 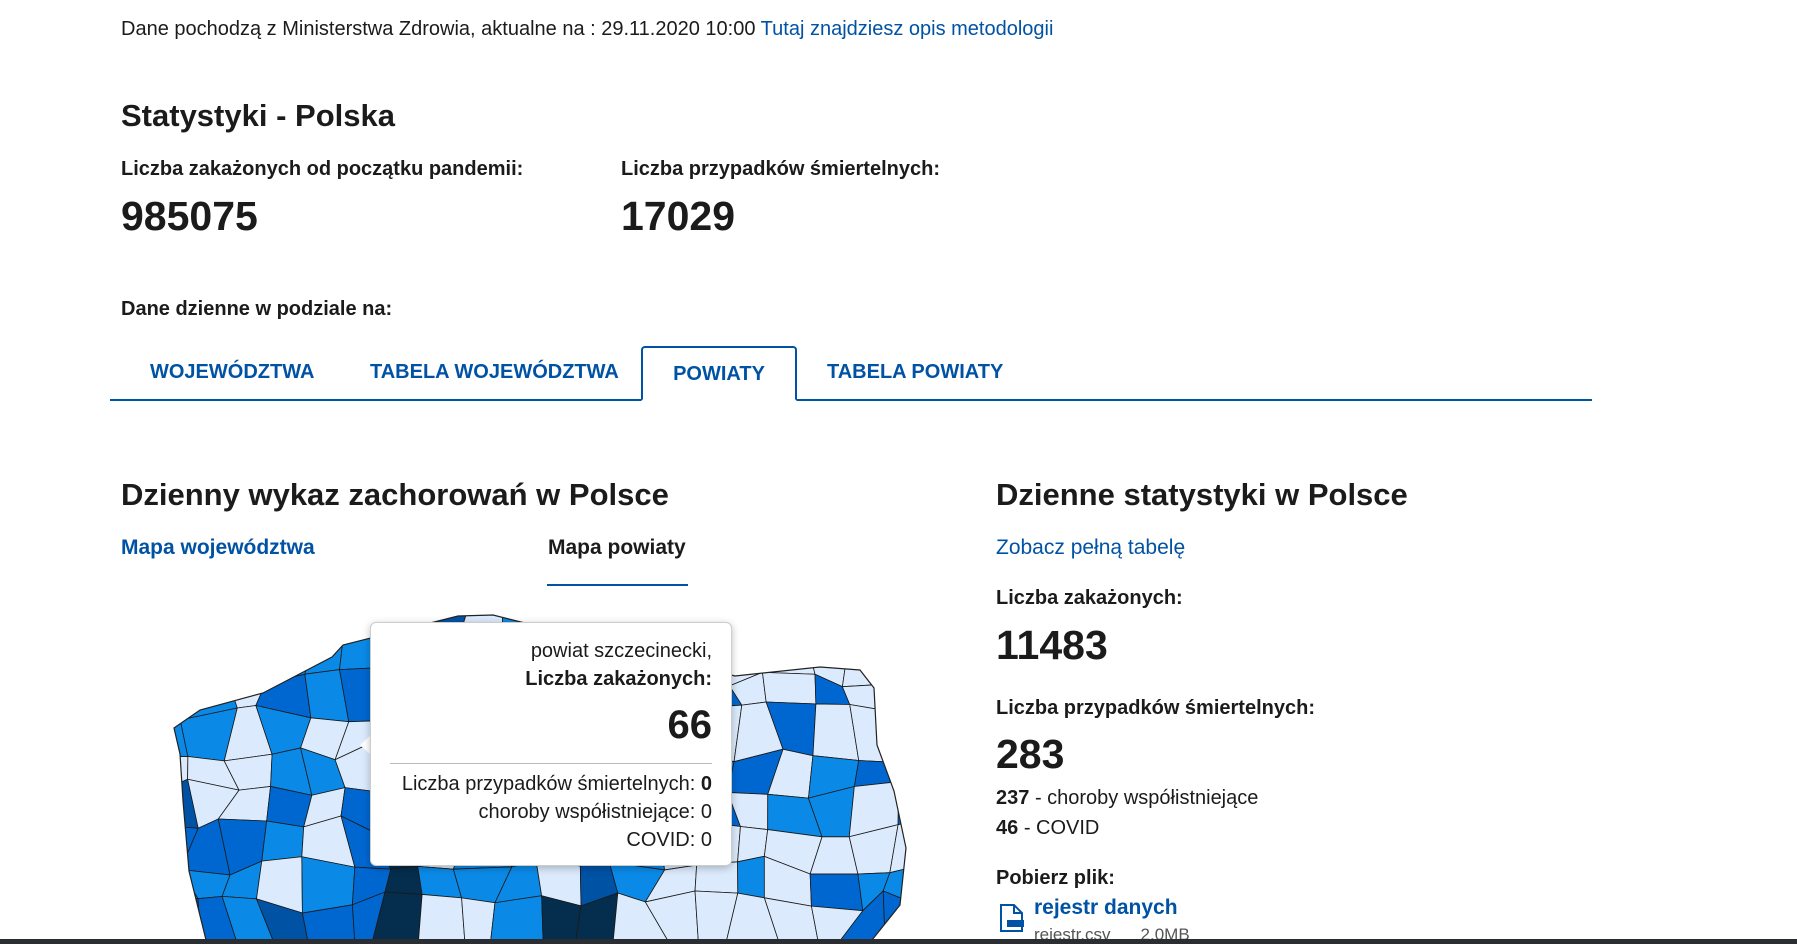 I want to click on tooltip-covid-label: COVID:, so click(x=661, y=840).